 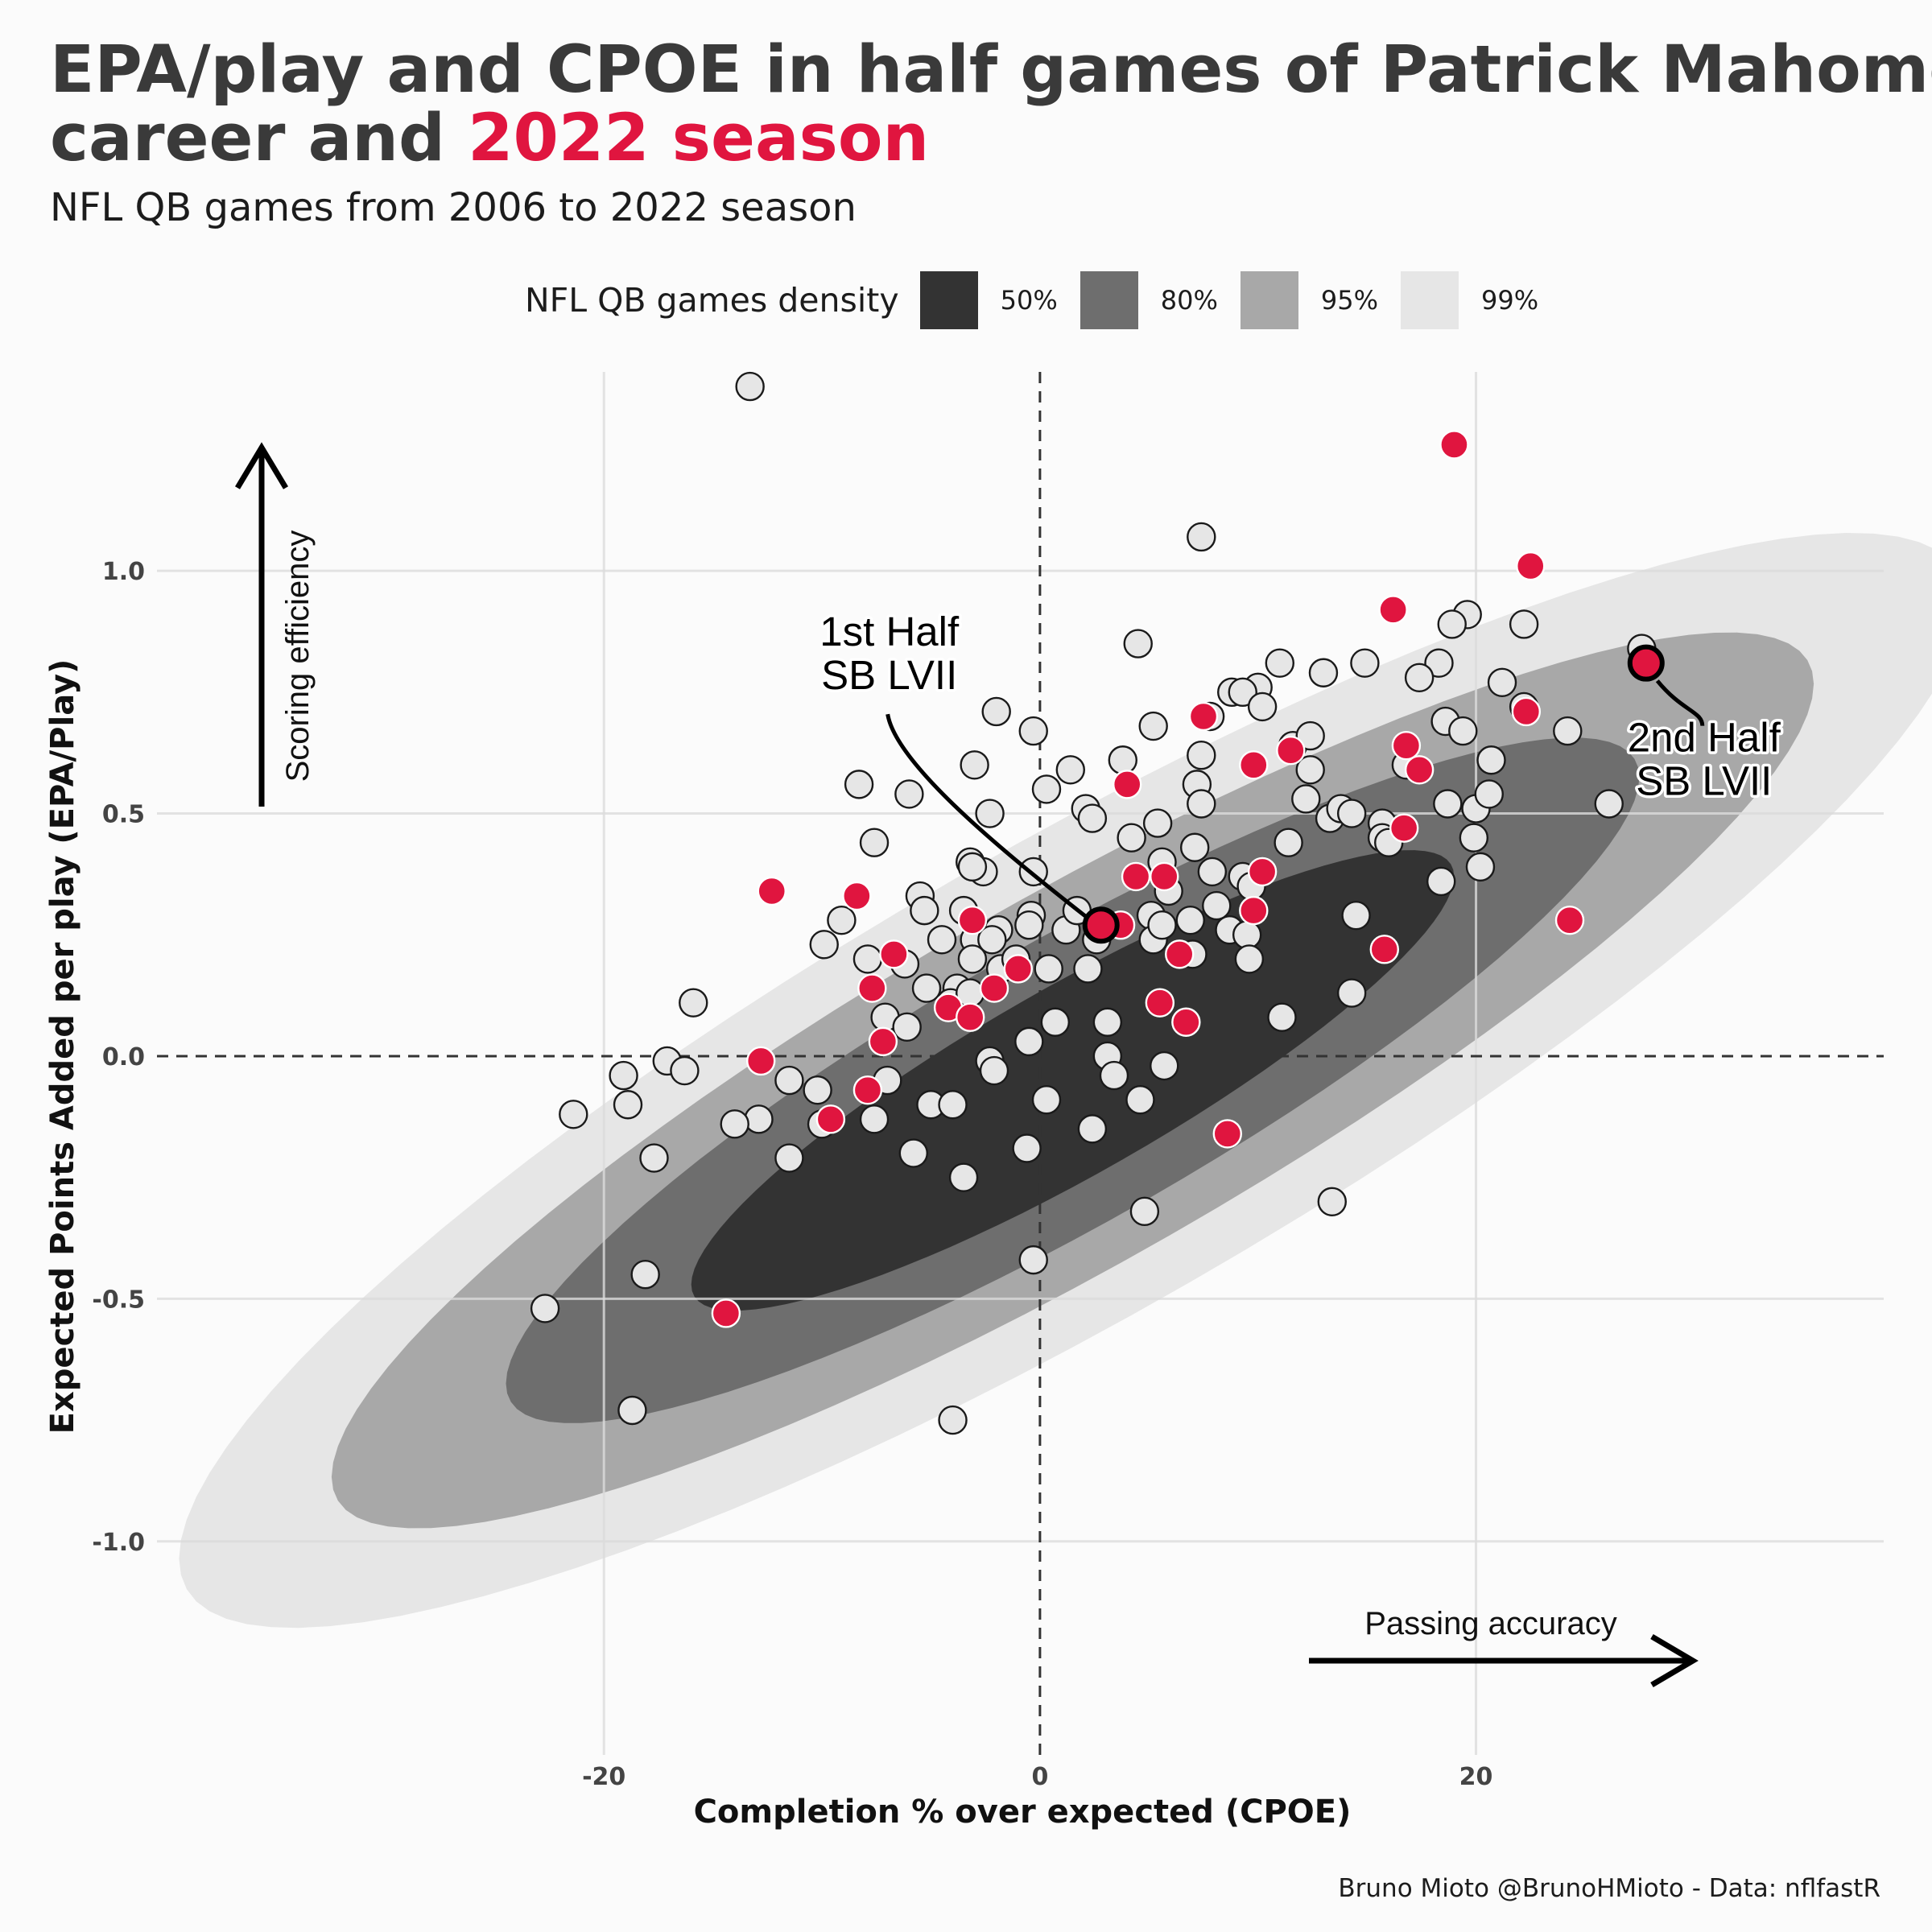 I want to click on y-tick-label: 1.0, so click(x=123, y=572).